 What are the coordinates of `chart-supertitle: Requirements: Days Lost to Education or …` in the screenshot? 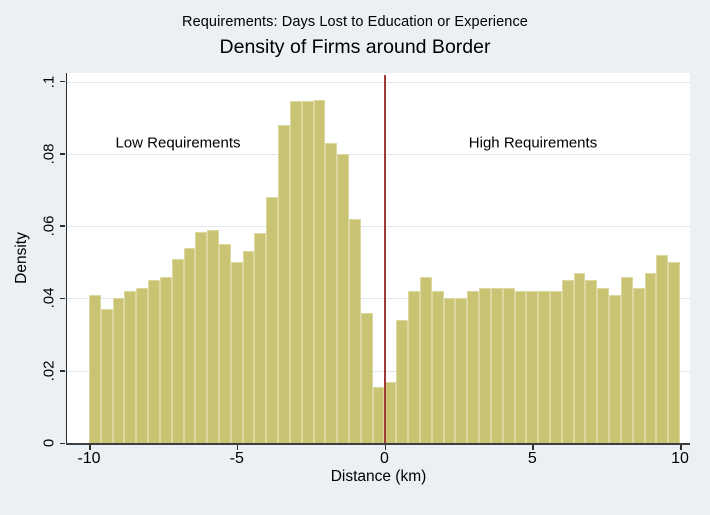 It's located at (355, 22).